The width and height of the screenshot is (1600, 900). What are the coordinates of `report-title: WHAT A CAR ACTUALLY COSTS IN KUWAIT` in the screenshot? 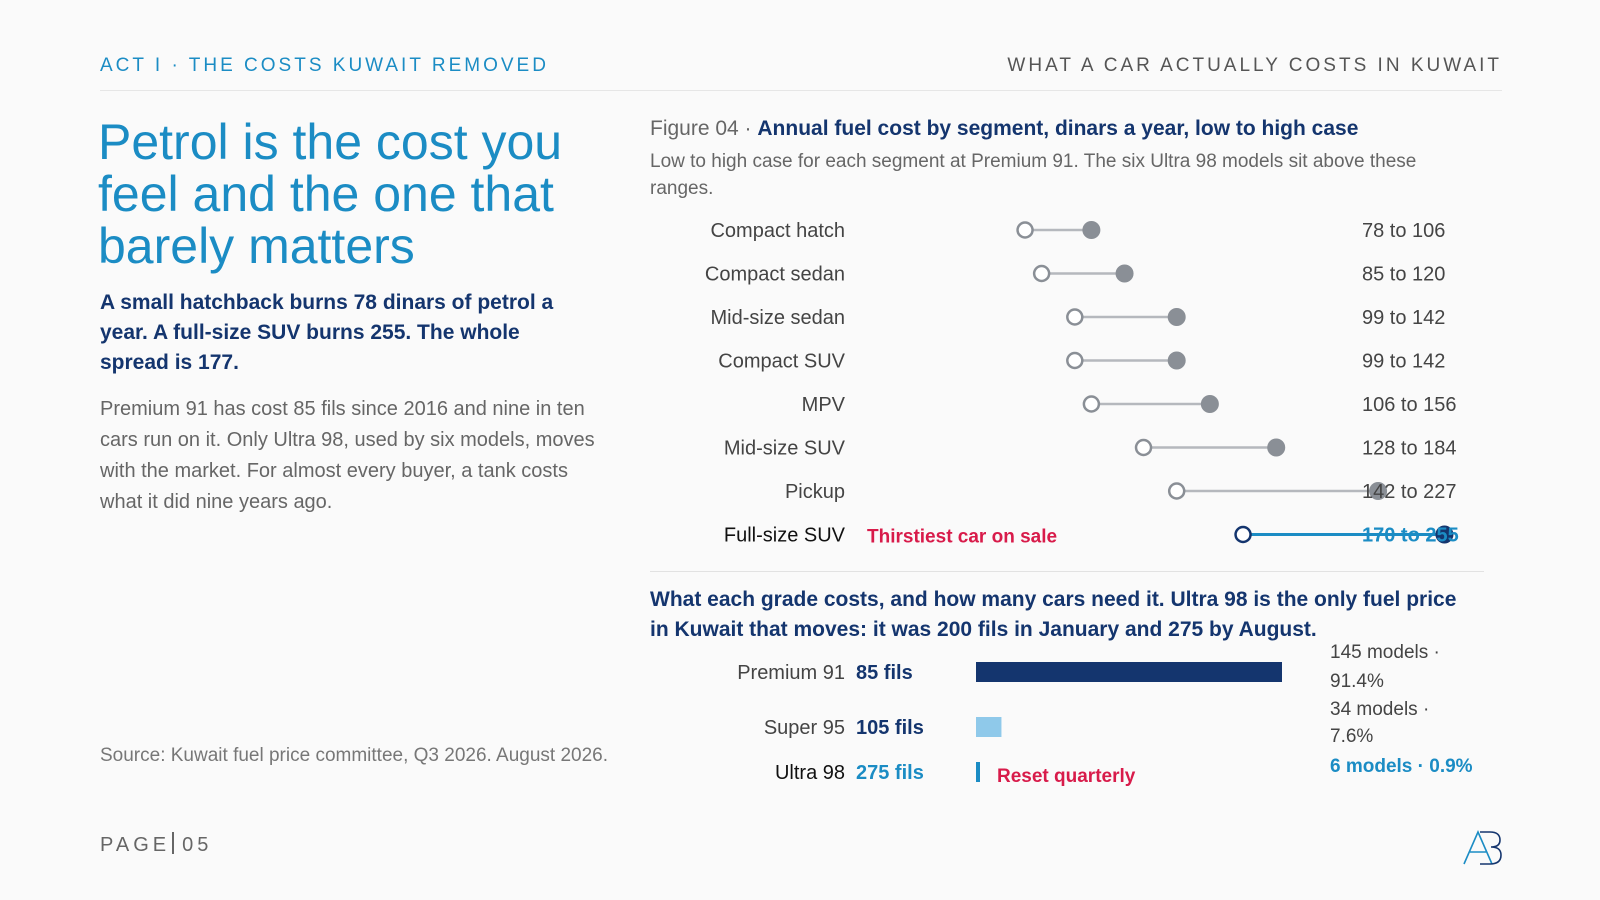 It's located at (1254, 65).